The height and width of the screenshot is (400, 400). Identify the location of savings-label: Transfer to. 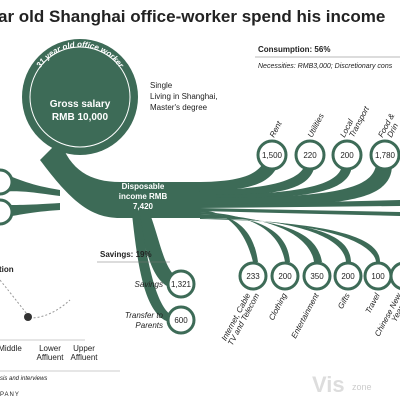
(144, 315).